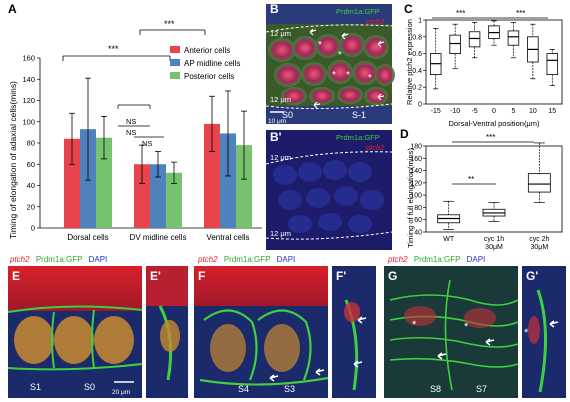 This screenshot has width=570, height=402. Describe the element at coordinates (416, 196) in the screenshot. I see `y-tick-label: 100` at that location.